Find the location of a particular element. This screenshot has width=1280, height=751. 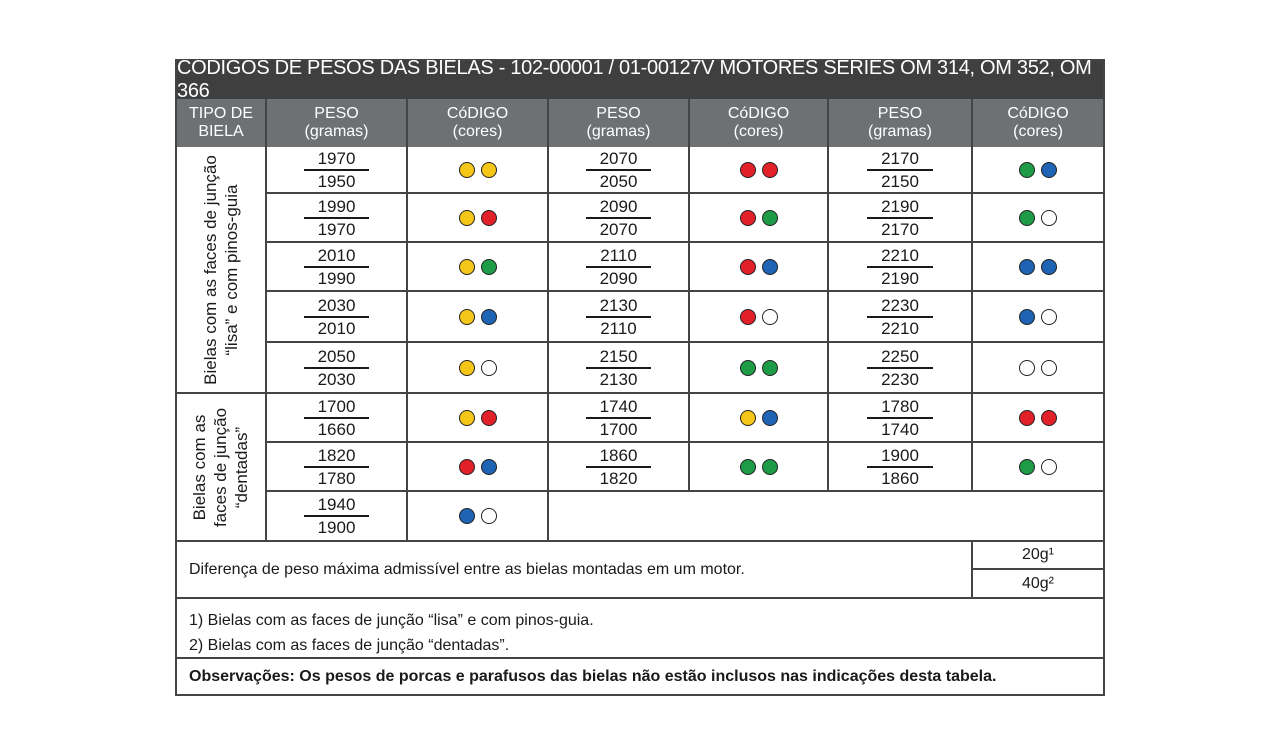

weight-max: 2210 is located at coordinates (900, 257).